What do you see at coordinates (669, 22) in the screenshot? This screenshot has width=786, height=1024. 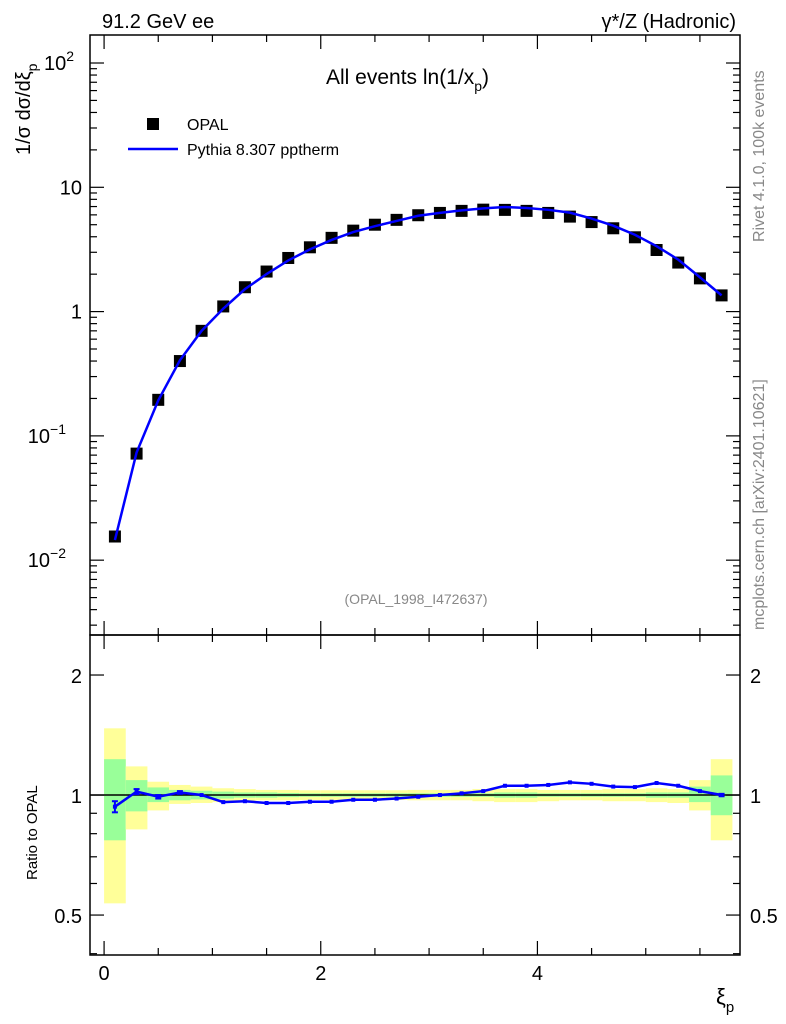 I see `header-right: γ*/Z (Hadronic)` at bounding box center [669, 22].